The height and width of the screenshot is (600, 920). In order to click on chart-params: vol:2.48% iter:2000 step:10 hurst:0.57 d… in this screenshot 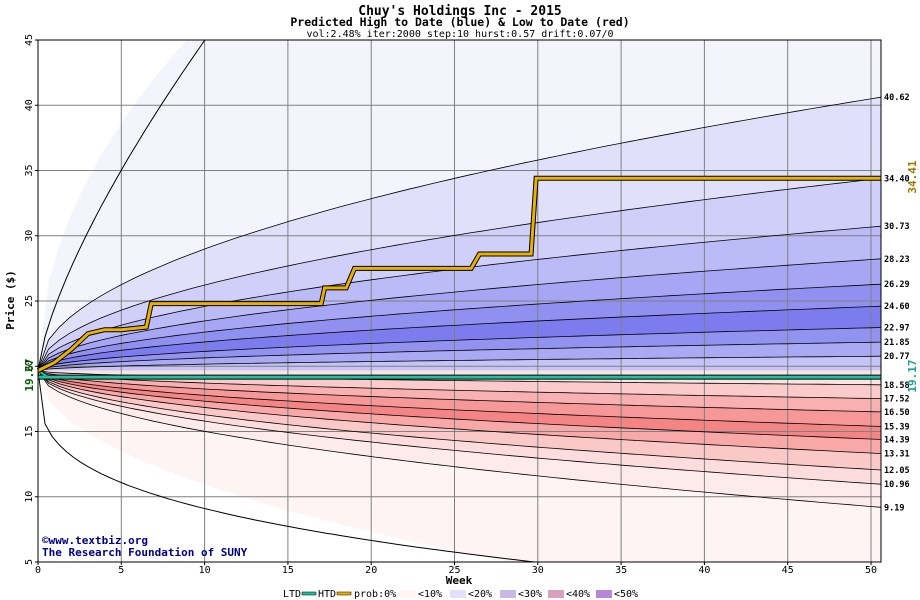, I will do `click(459, 34)`.